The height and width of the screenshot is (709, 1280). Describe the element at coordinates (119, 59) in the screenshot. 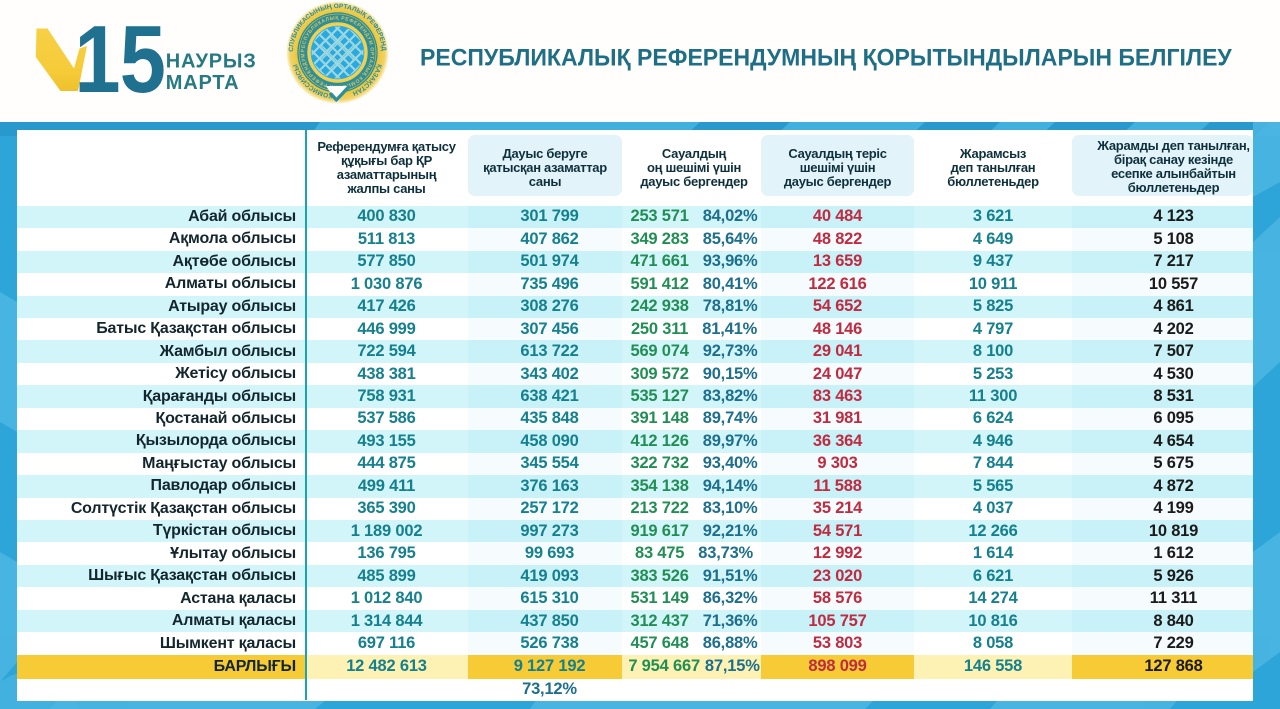

I see `svg-text: 15` at that location.